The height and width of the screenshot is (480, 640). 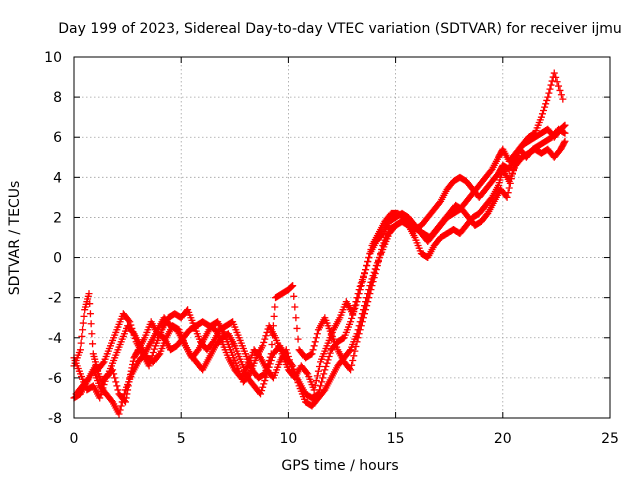 What do you see at coordinates (53, 238) in the screenshot?
I see `y-tick-labels: -8 -6 -4 -2 0 2 4 6 8 10` at bounding box center [53, 238].